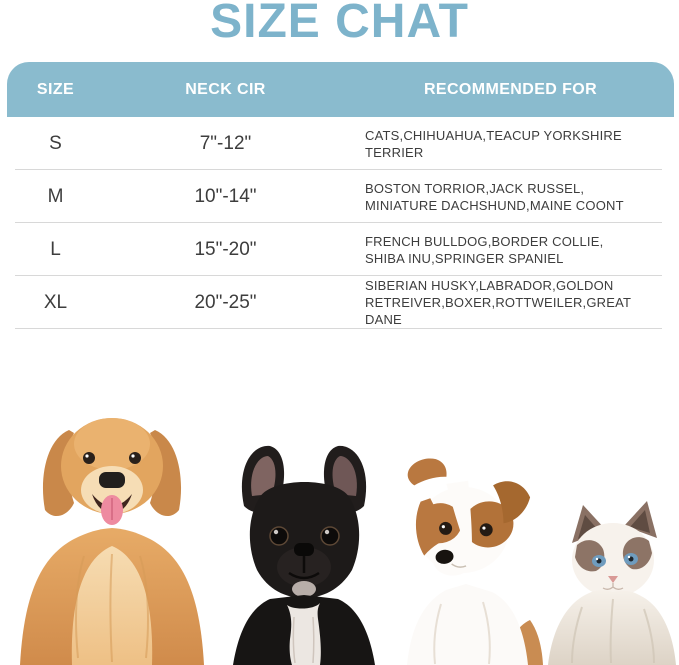  What do you see at coordinates (510, 89) in the screenshot?
I see `header-recommended-for: RECOMMENDED FOR` at bounding box center [510, 89].